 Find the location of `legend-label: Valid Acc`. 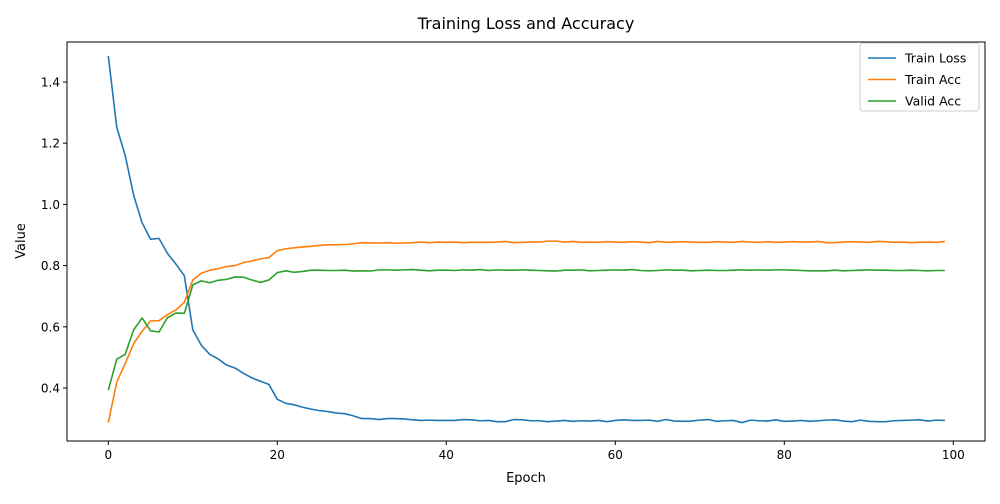

legend-label: Valid Acc is located at coordinates (933, 101).